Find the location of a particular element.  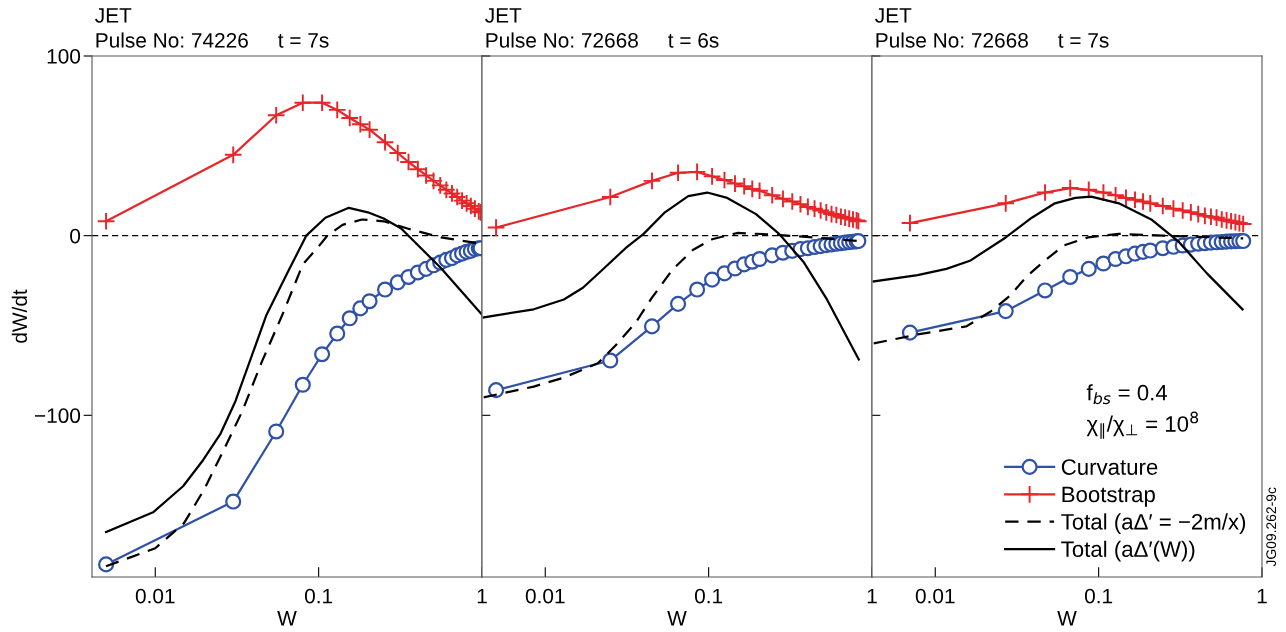

annotation: χ$_{∥}$/χ$_{⊥}$ = 10$^{8}$ is located at coordinates (1142, 425).